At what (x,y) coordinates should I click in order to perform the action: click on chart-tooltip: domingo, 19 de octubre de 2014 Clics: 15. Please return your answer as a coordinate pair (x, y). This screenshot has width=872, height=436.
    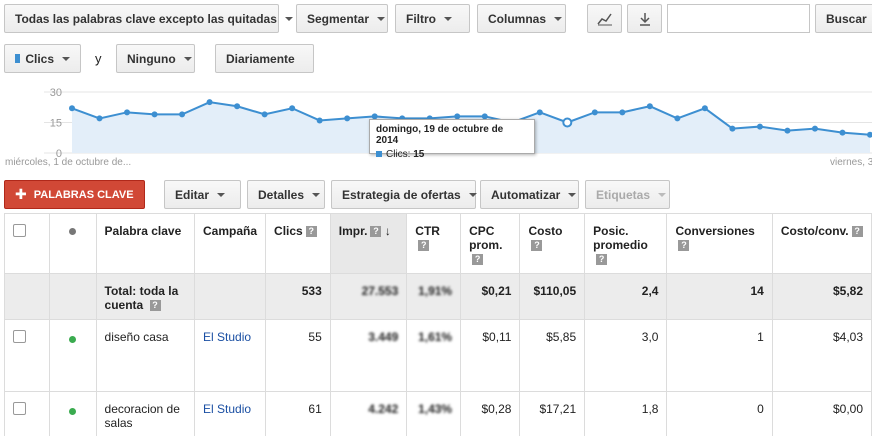
    Looking at the image, I should click on (452, 139).